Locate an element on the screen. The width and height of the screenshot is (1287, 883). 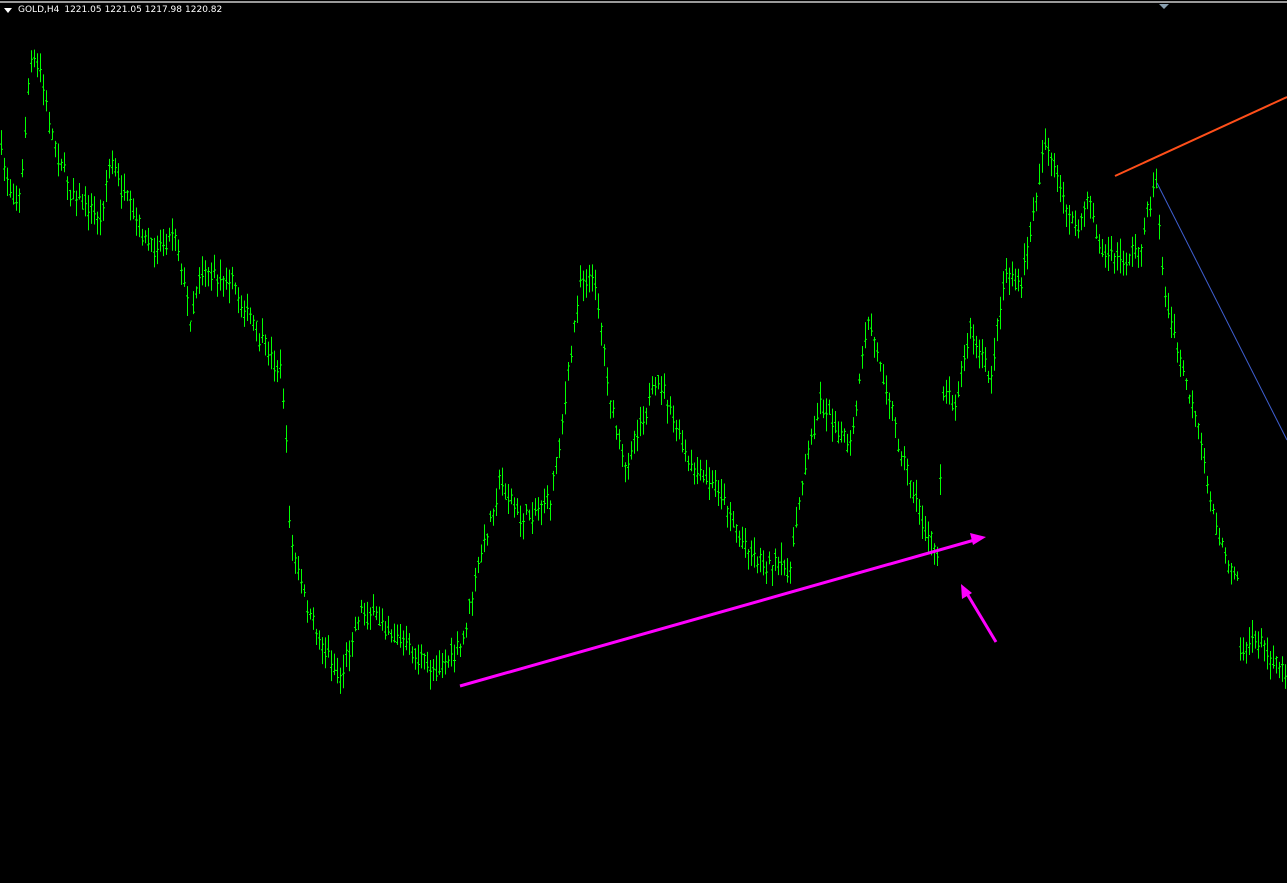
support-trendline is located at coordinates (719, 612).